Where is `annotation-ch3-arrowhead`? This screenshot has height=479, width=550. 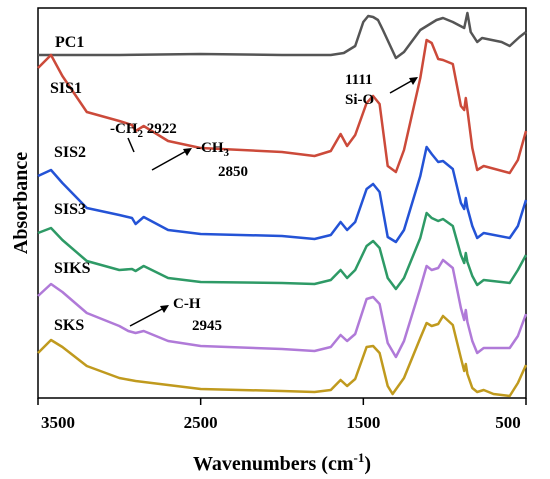
annotation-ch3-arrowhead is located at coordinates (187, 152).